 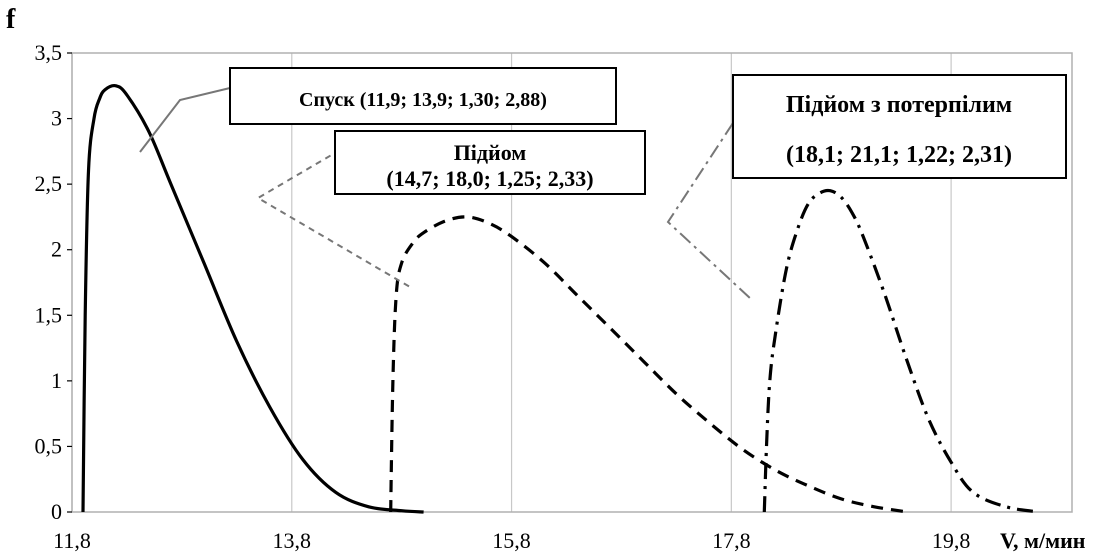 I want to click on x-tick-label: 19,8, so click(x=951, y=540).